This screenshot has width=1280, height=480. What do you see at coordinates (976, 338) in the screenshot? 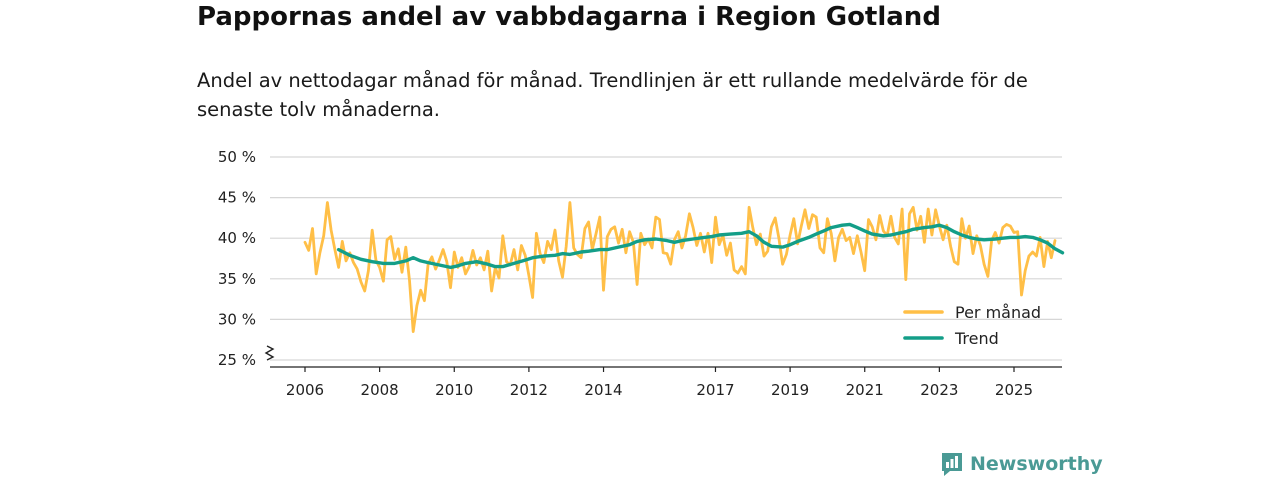
I see `legend-label: Trend` at bounding box center [976, 338].